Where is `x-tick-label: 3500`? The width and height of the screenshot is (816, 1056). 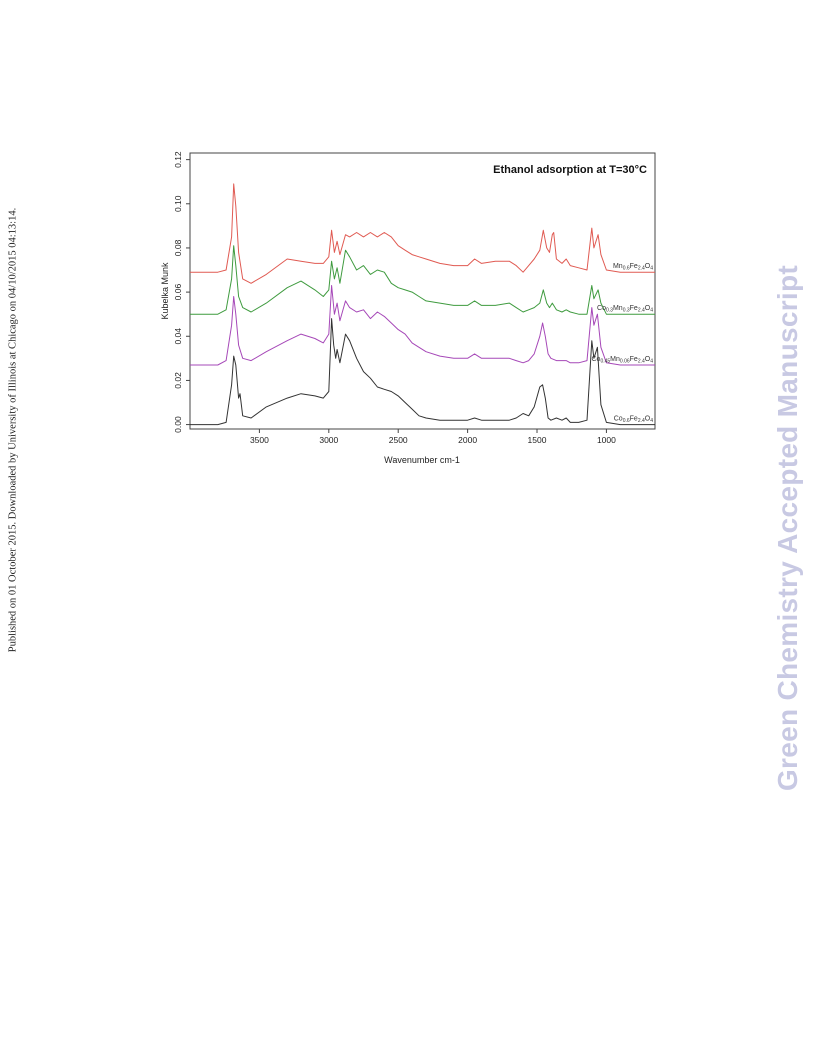
x-tick-label: 3500 is located at coordinates (259, 440).